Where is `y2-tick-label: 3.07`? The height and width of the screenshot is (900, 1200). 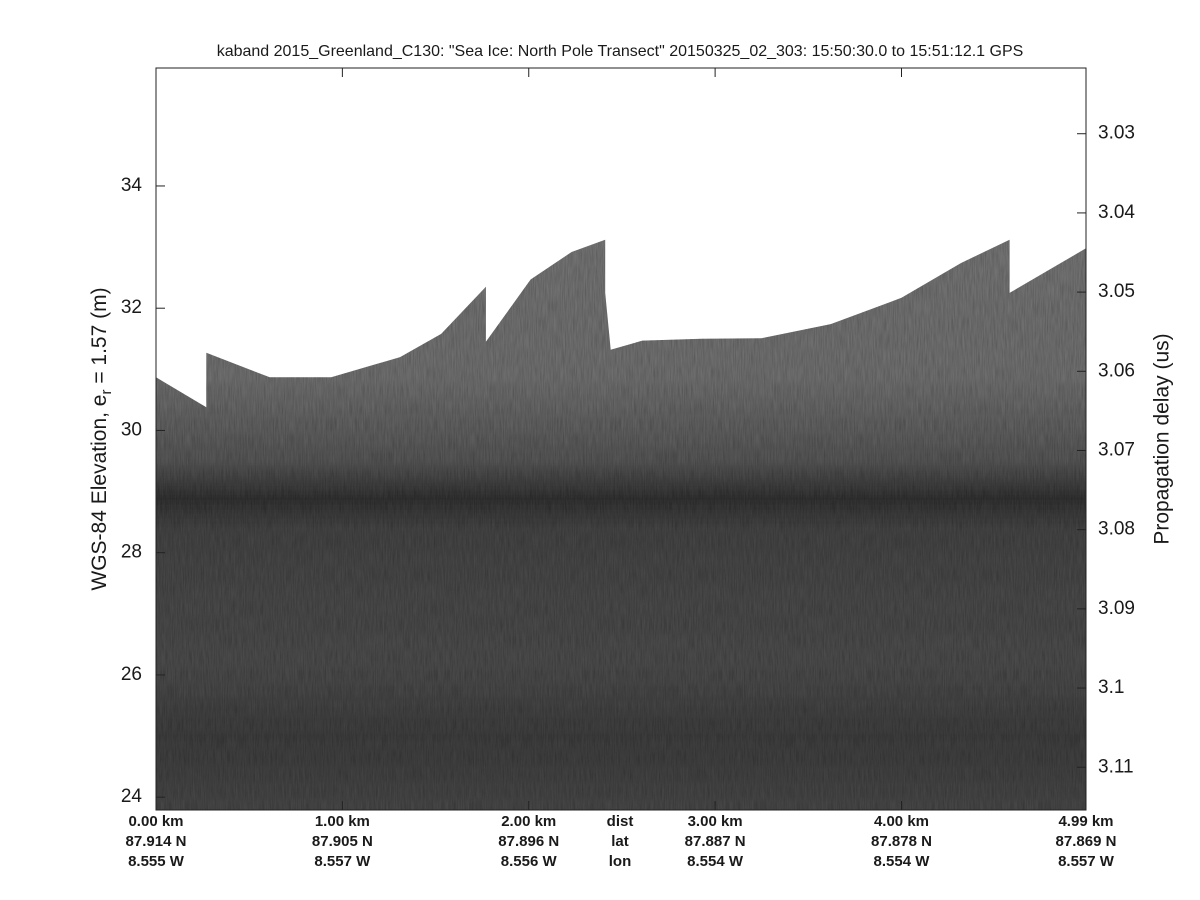 y2-tick-label: 3.07 is located at coordinates (1116, 449).